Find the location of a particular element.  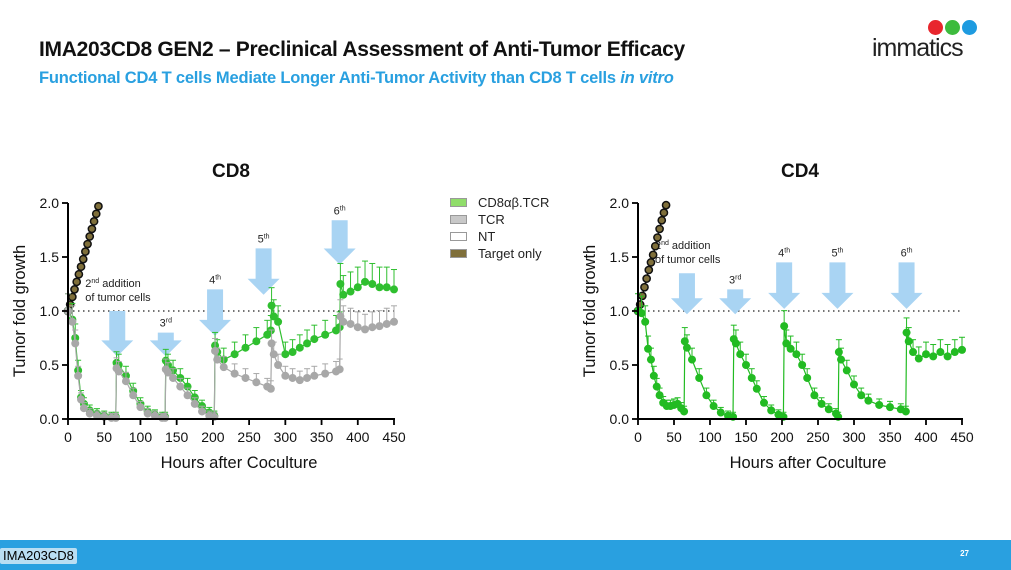

x-tick-label: 450 is located at coordinates (962, 437).